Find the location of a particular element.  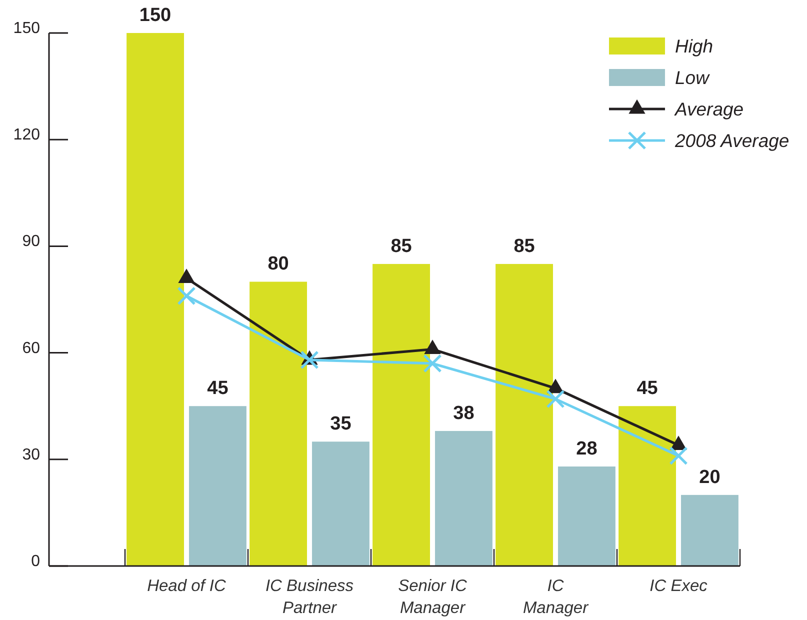

x-tick-label: IC Exec is located at coordinates (679, 586).